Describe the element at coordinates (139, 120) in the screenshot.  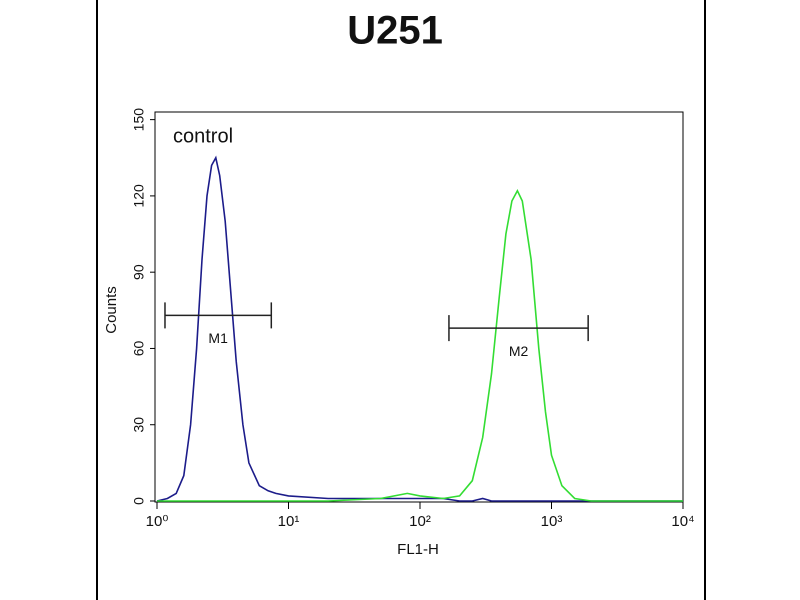
I see `y-tick-label: 150` at that location.